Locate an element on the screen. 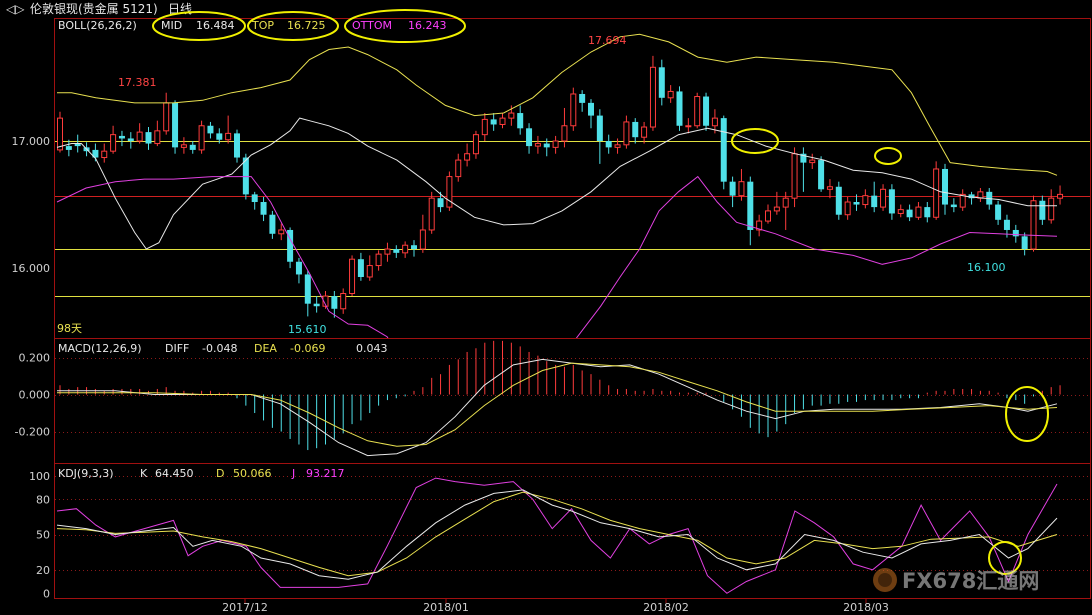 The height and width of the screenshot is (615, 1092). bottom-highlight-ellipse is located at coordinates (405, 26).